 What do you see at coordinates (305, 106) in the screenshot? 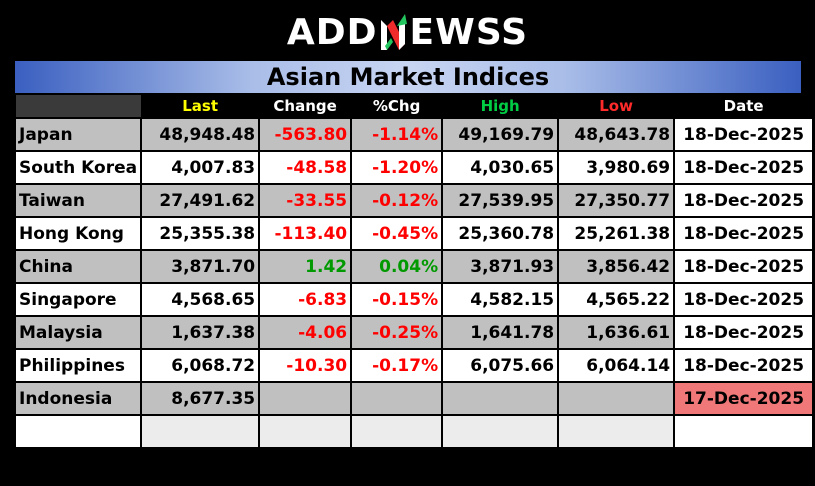
I see `header-change: Change` at bounding box center [305, 106].